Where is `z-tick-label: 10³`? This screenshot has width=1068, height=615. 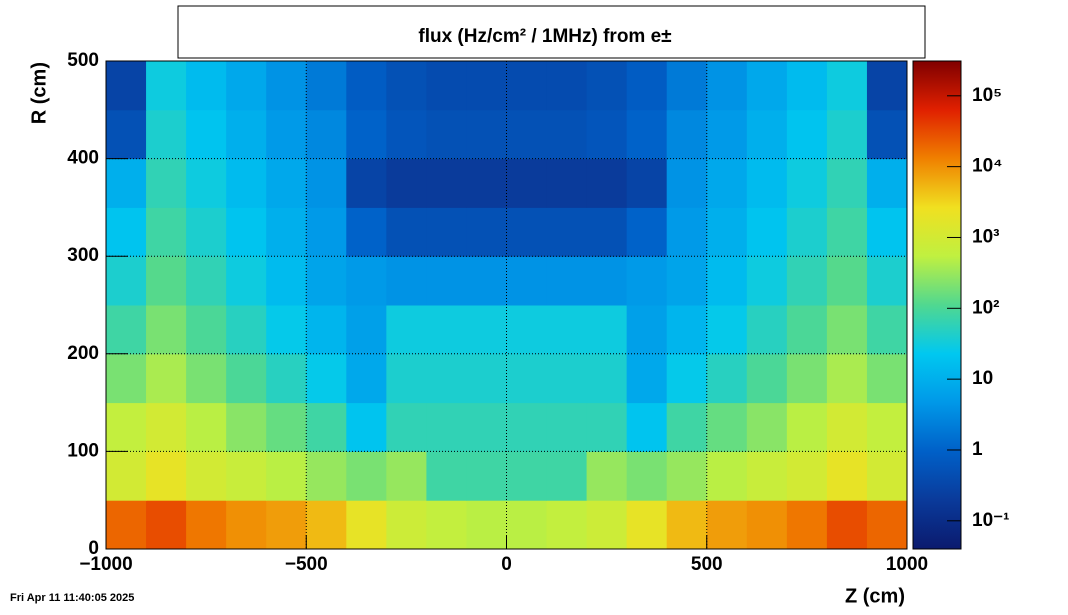 z-tick-label: 10³ is located at coordinates (985, 236).